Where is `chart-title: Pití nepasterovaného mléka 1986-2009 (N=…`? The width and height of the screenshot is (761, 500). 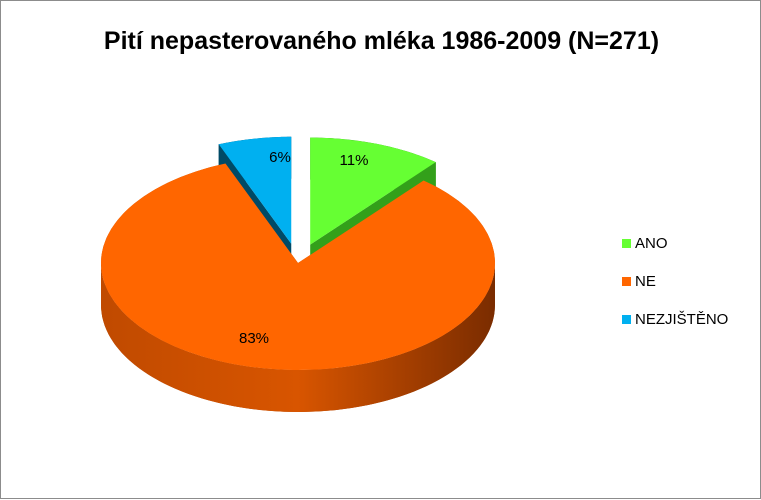
chart-title: Pití nepasterovaného mléka 1986-2009 (N=… is located at coordinates (381, 41).